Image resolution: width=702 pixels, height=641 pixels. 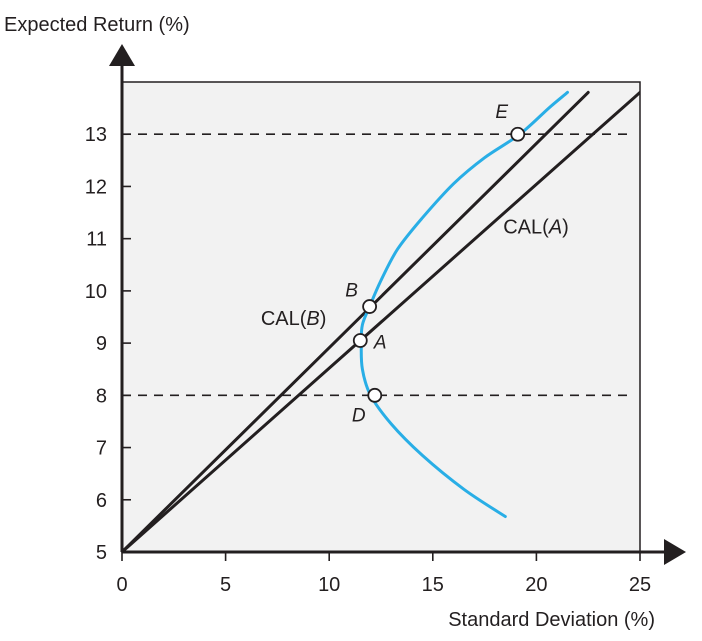 I want to click on y-axis-arrow, so click(x=122, y=55).